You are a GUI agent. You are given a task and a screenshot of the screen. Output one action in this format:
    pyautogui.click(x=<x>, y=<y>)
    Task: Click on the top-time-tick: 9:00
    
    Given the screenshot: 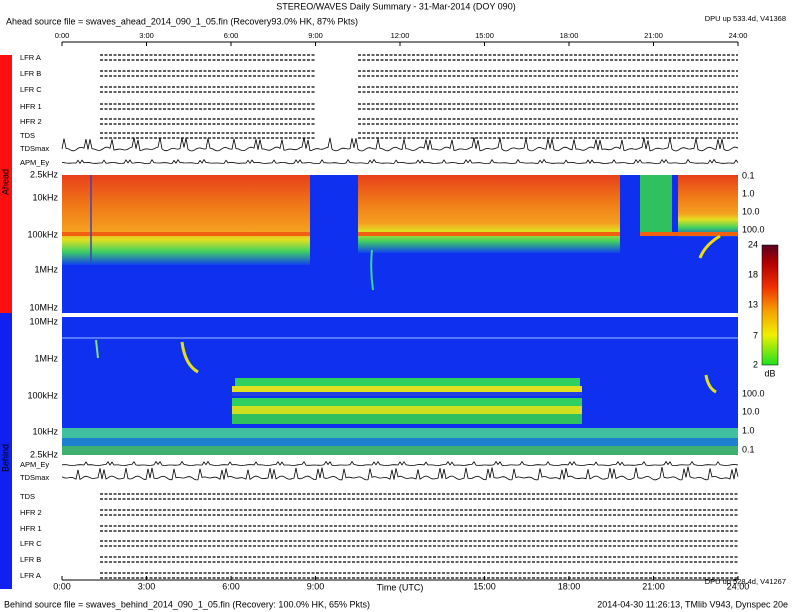 What is the action you would take?
    pyautogui.click(x=315, y=35)
    